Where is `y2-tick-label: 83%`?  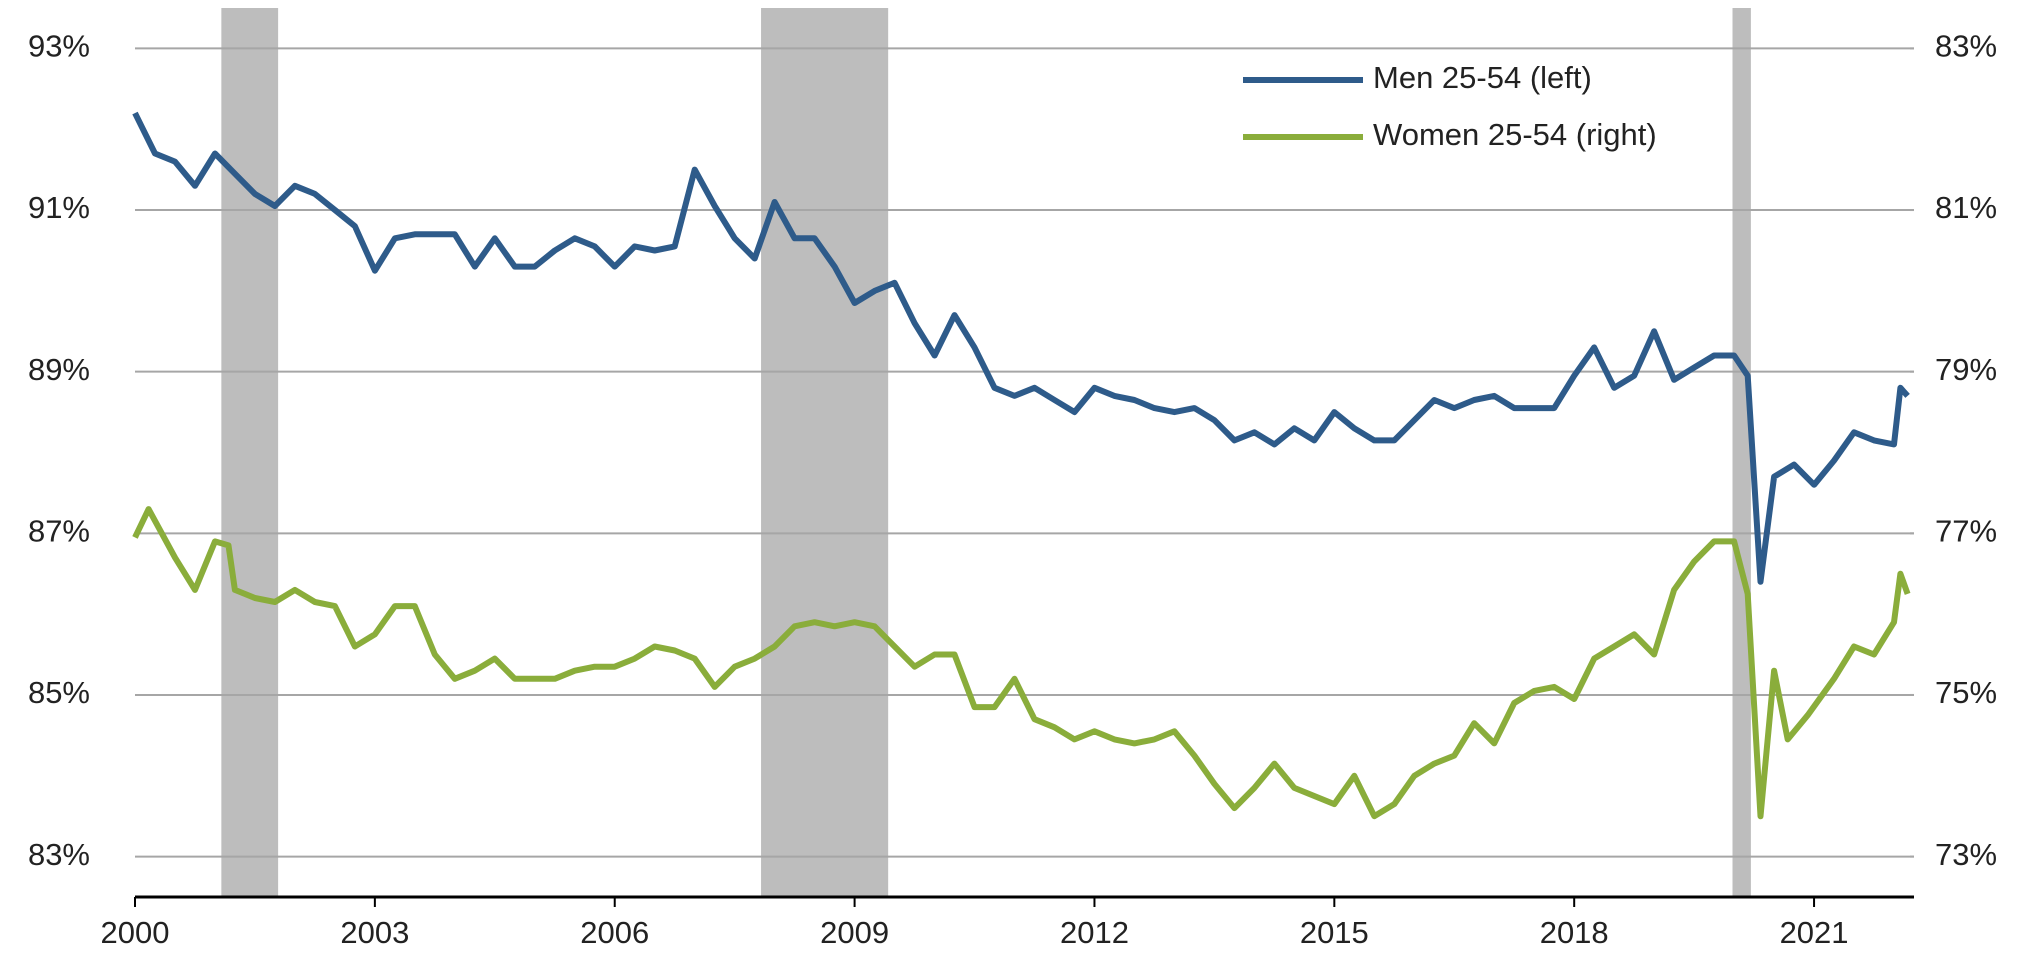
y2-tick-label: 83% is located at coordinates (1966, 46).